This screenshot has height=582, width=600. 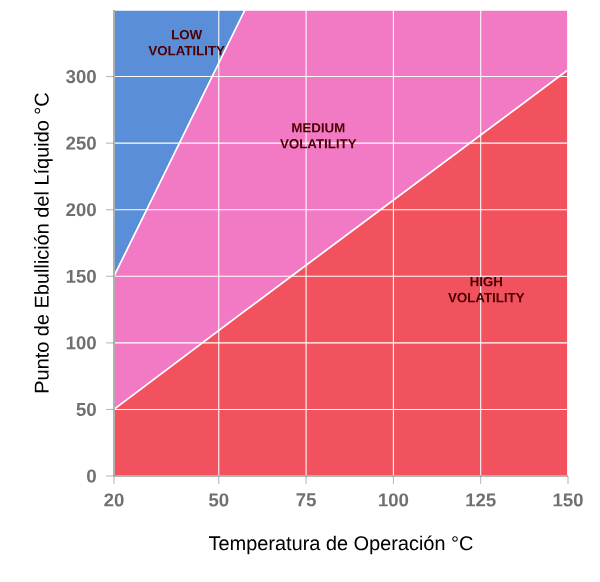 I want to click on x-tick-label: 20, so click(x=114, y=500).